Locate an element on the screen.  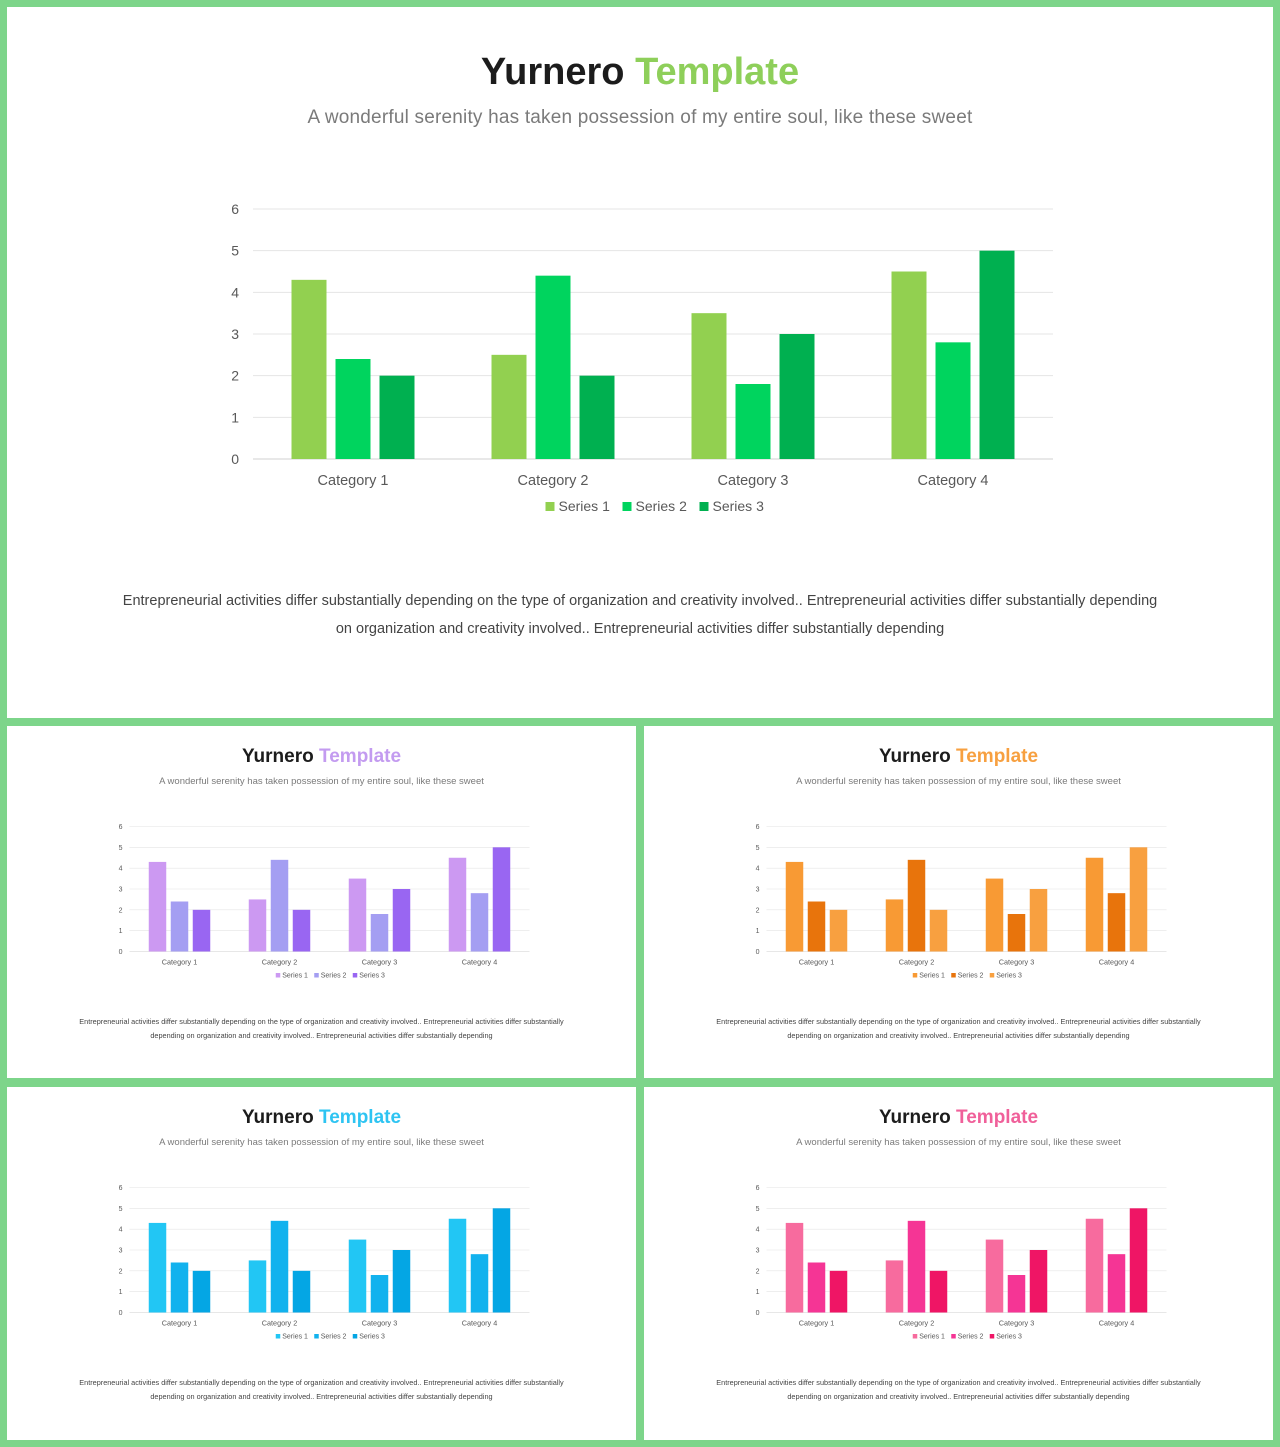
legend-label: Series 3 is located at coordinates (372, 1337).